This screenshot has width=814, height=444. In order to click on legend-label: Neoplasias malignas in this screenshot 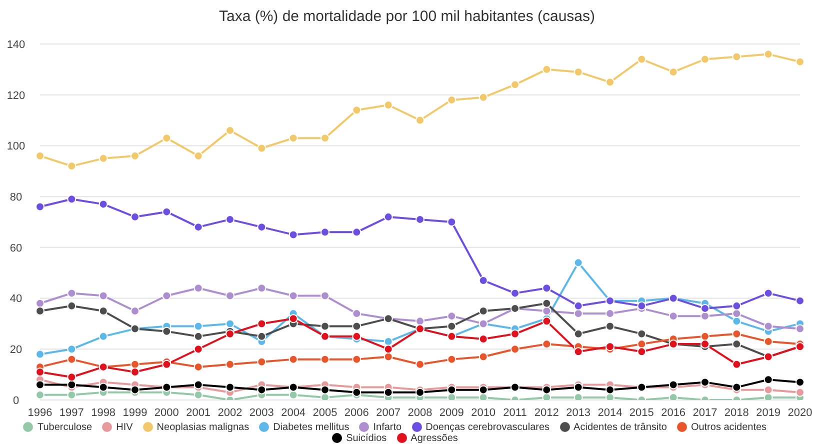, I will do `click(203, 427)`.